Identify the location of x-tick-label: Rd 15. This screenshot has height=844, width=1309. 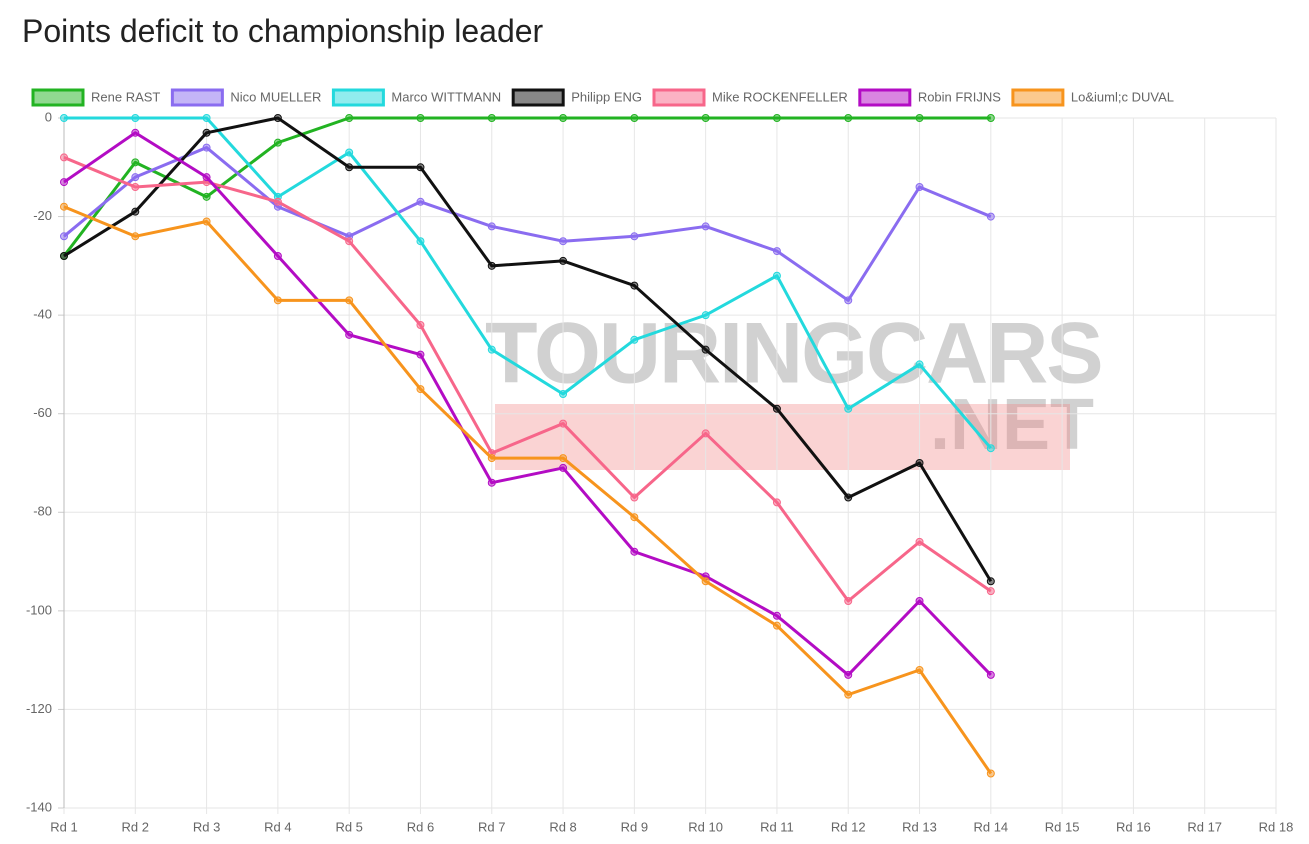
(1062, 826).